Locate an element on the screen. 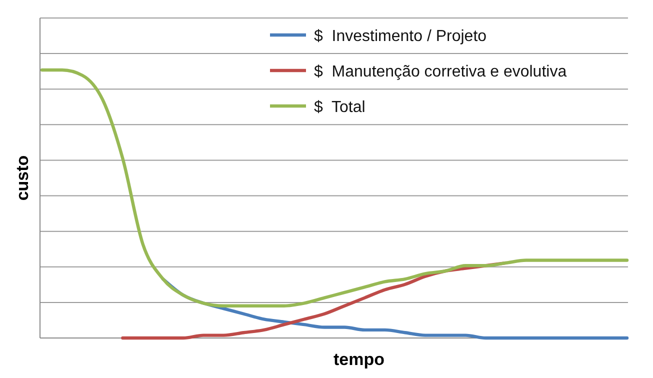  legend-label: $ Manutenção corretiva e evolutiva is located at coordinates (440, 72).